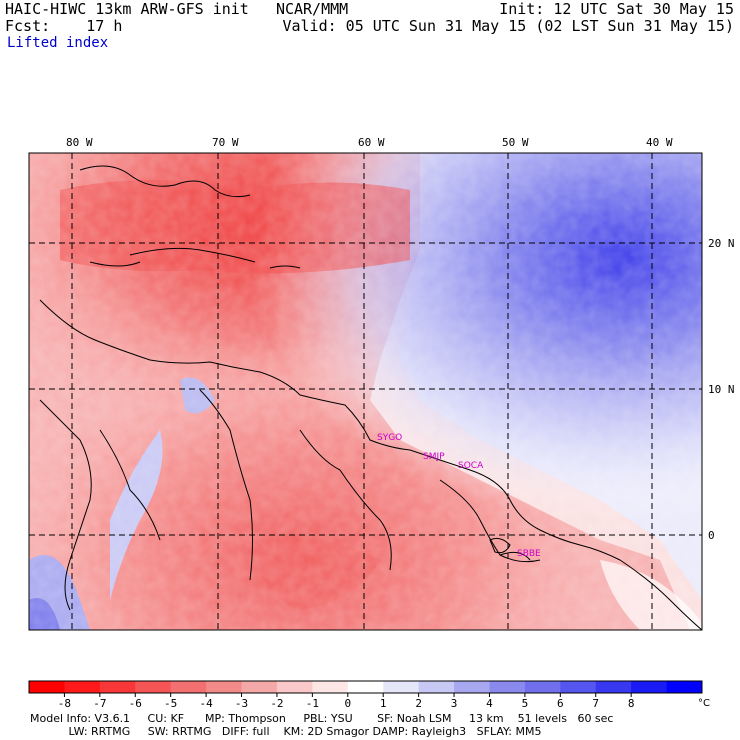  I want to click on colorbar, so click(365, 688).